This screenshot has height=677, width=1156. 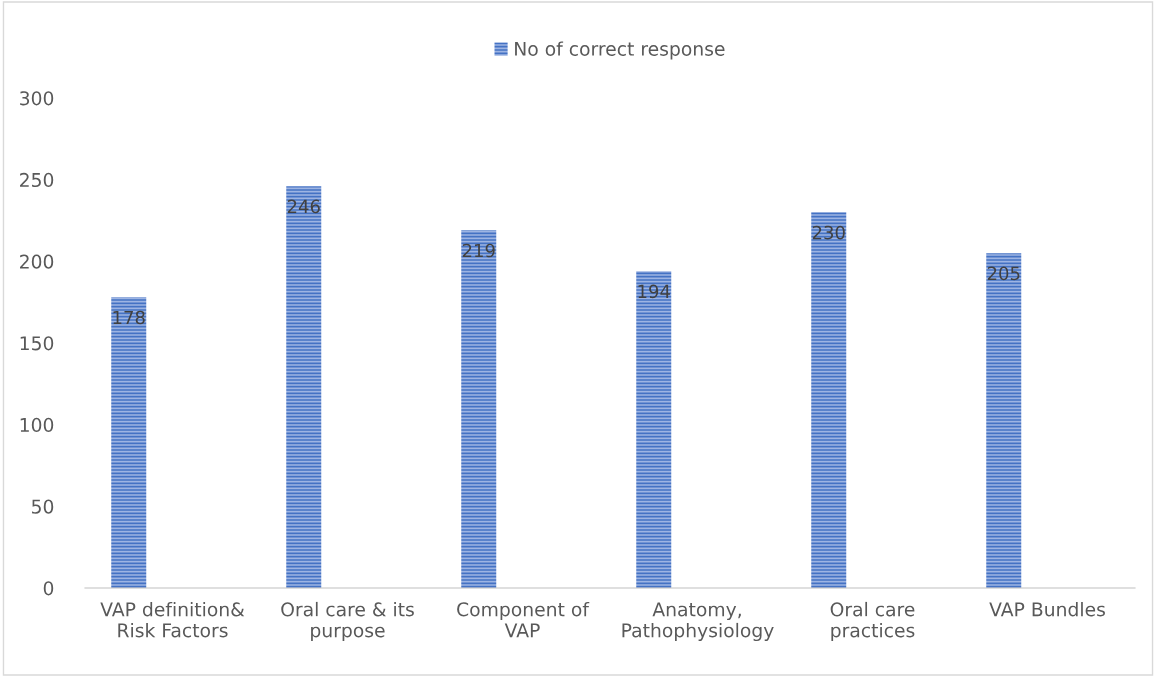 What do you see at coordinates (172, 619) in the screenshot?
I see `x-tick-label: VAP definition& Risk Factors` at bounding box center [172, 619].